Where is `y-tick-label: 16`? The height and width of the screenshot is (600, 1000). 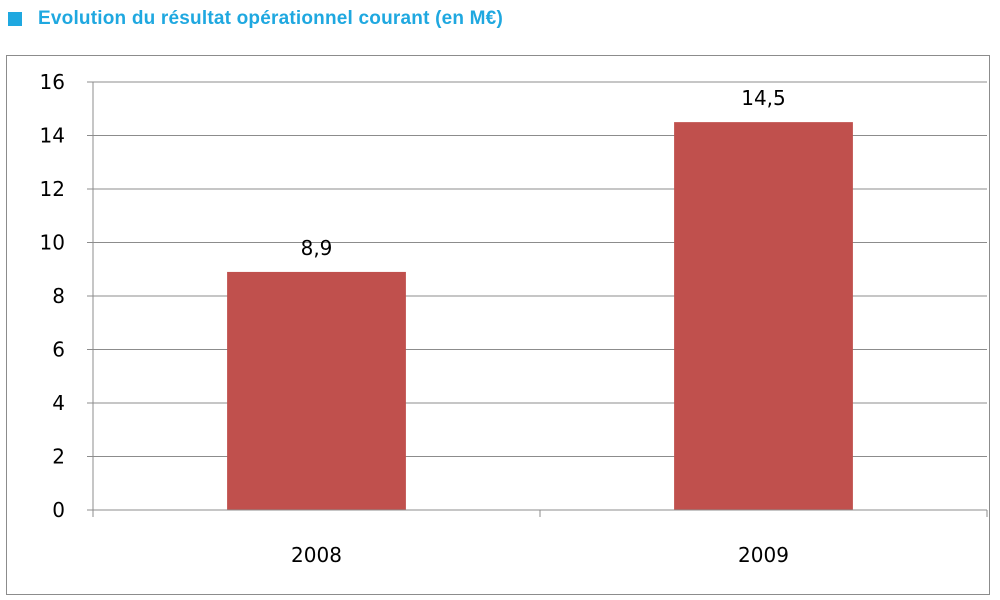
y-tick-label: 16 is located at coordinates (52, 82).